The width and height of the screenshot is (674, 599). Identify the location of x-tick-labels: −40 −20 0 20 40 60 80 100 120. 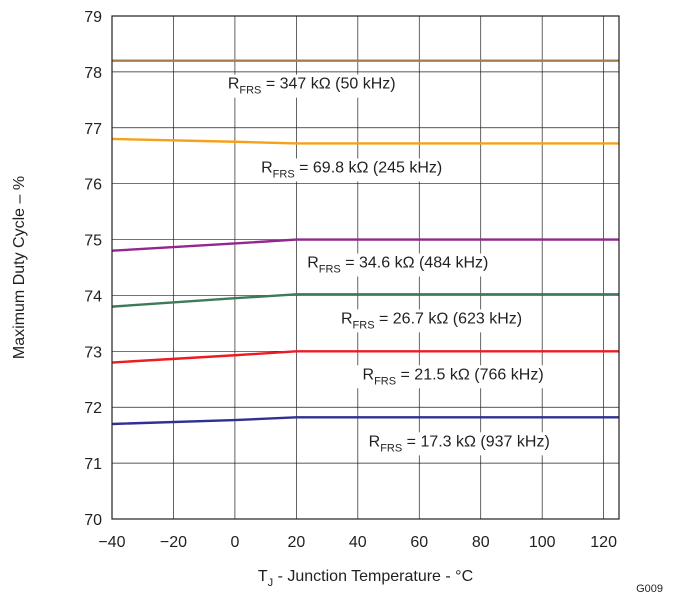
(357, 542).